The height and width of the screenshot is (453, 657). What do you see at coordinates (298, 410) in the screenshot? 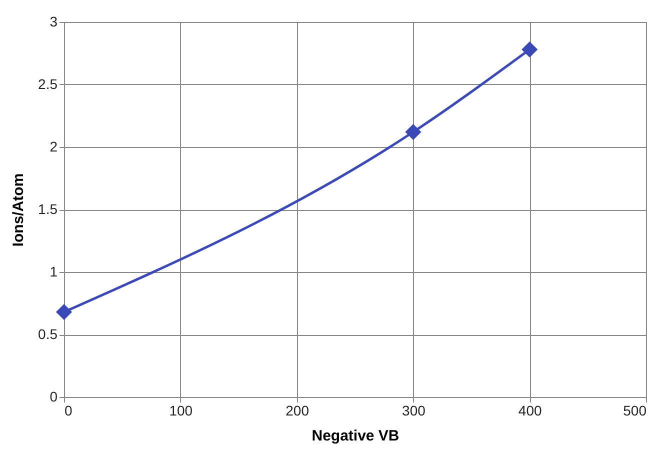
I see `x-tick-label: 200` at bounding box center [298, 410].